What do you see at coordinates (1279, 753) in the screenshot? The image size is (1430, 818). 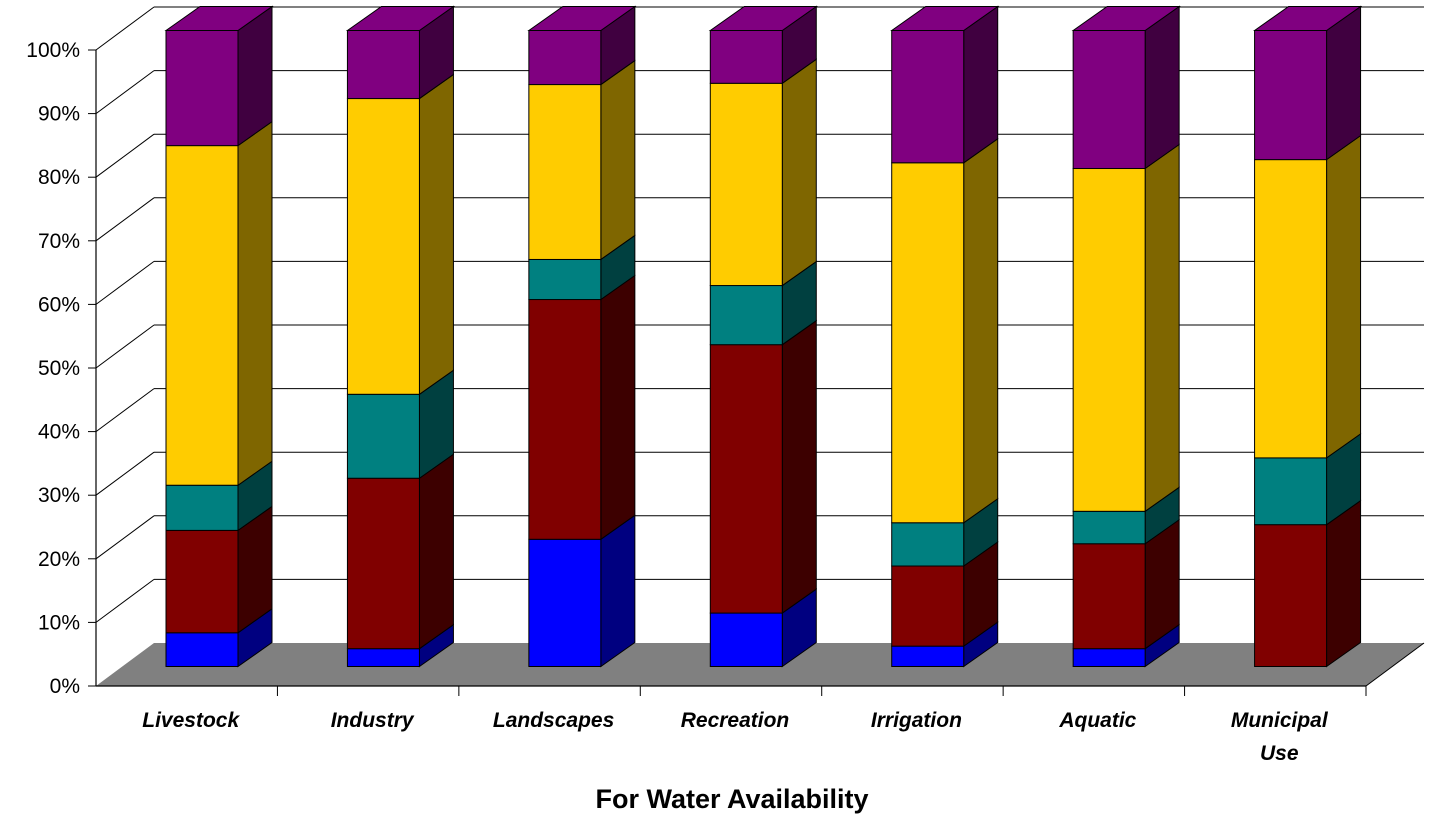 I see `x-category-label: Use` at bounding box center [1279, 753].